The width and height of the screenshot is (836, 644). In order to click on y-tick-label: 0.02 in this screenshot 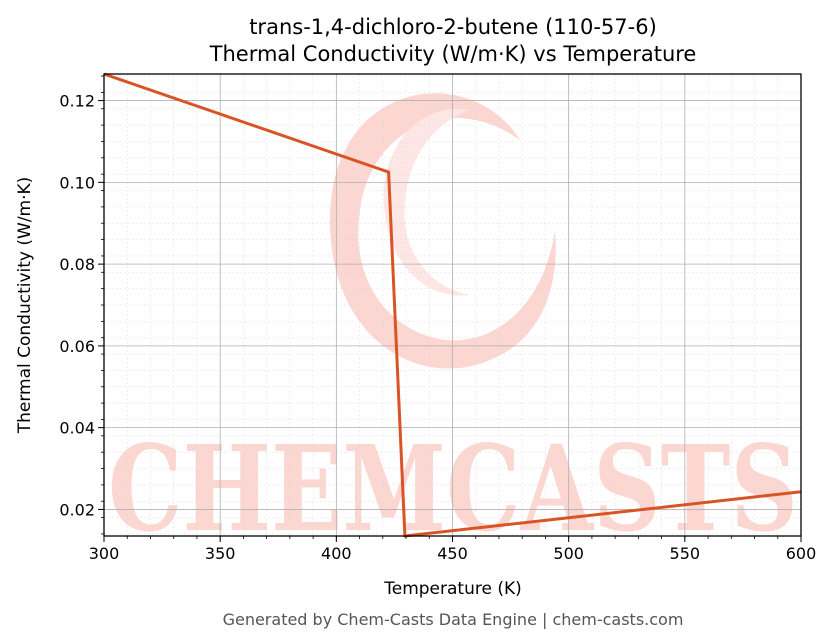, I will do `click(77, 509)`.